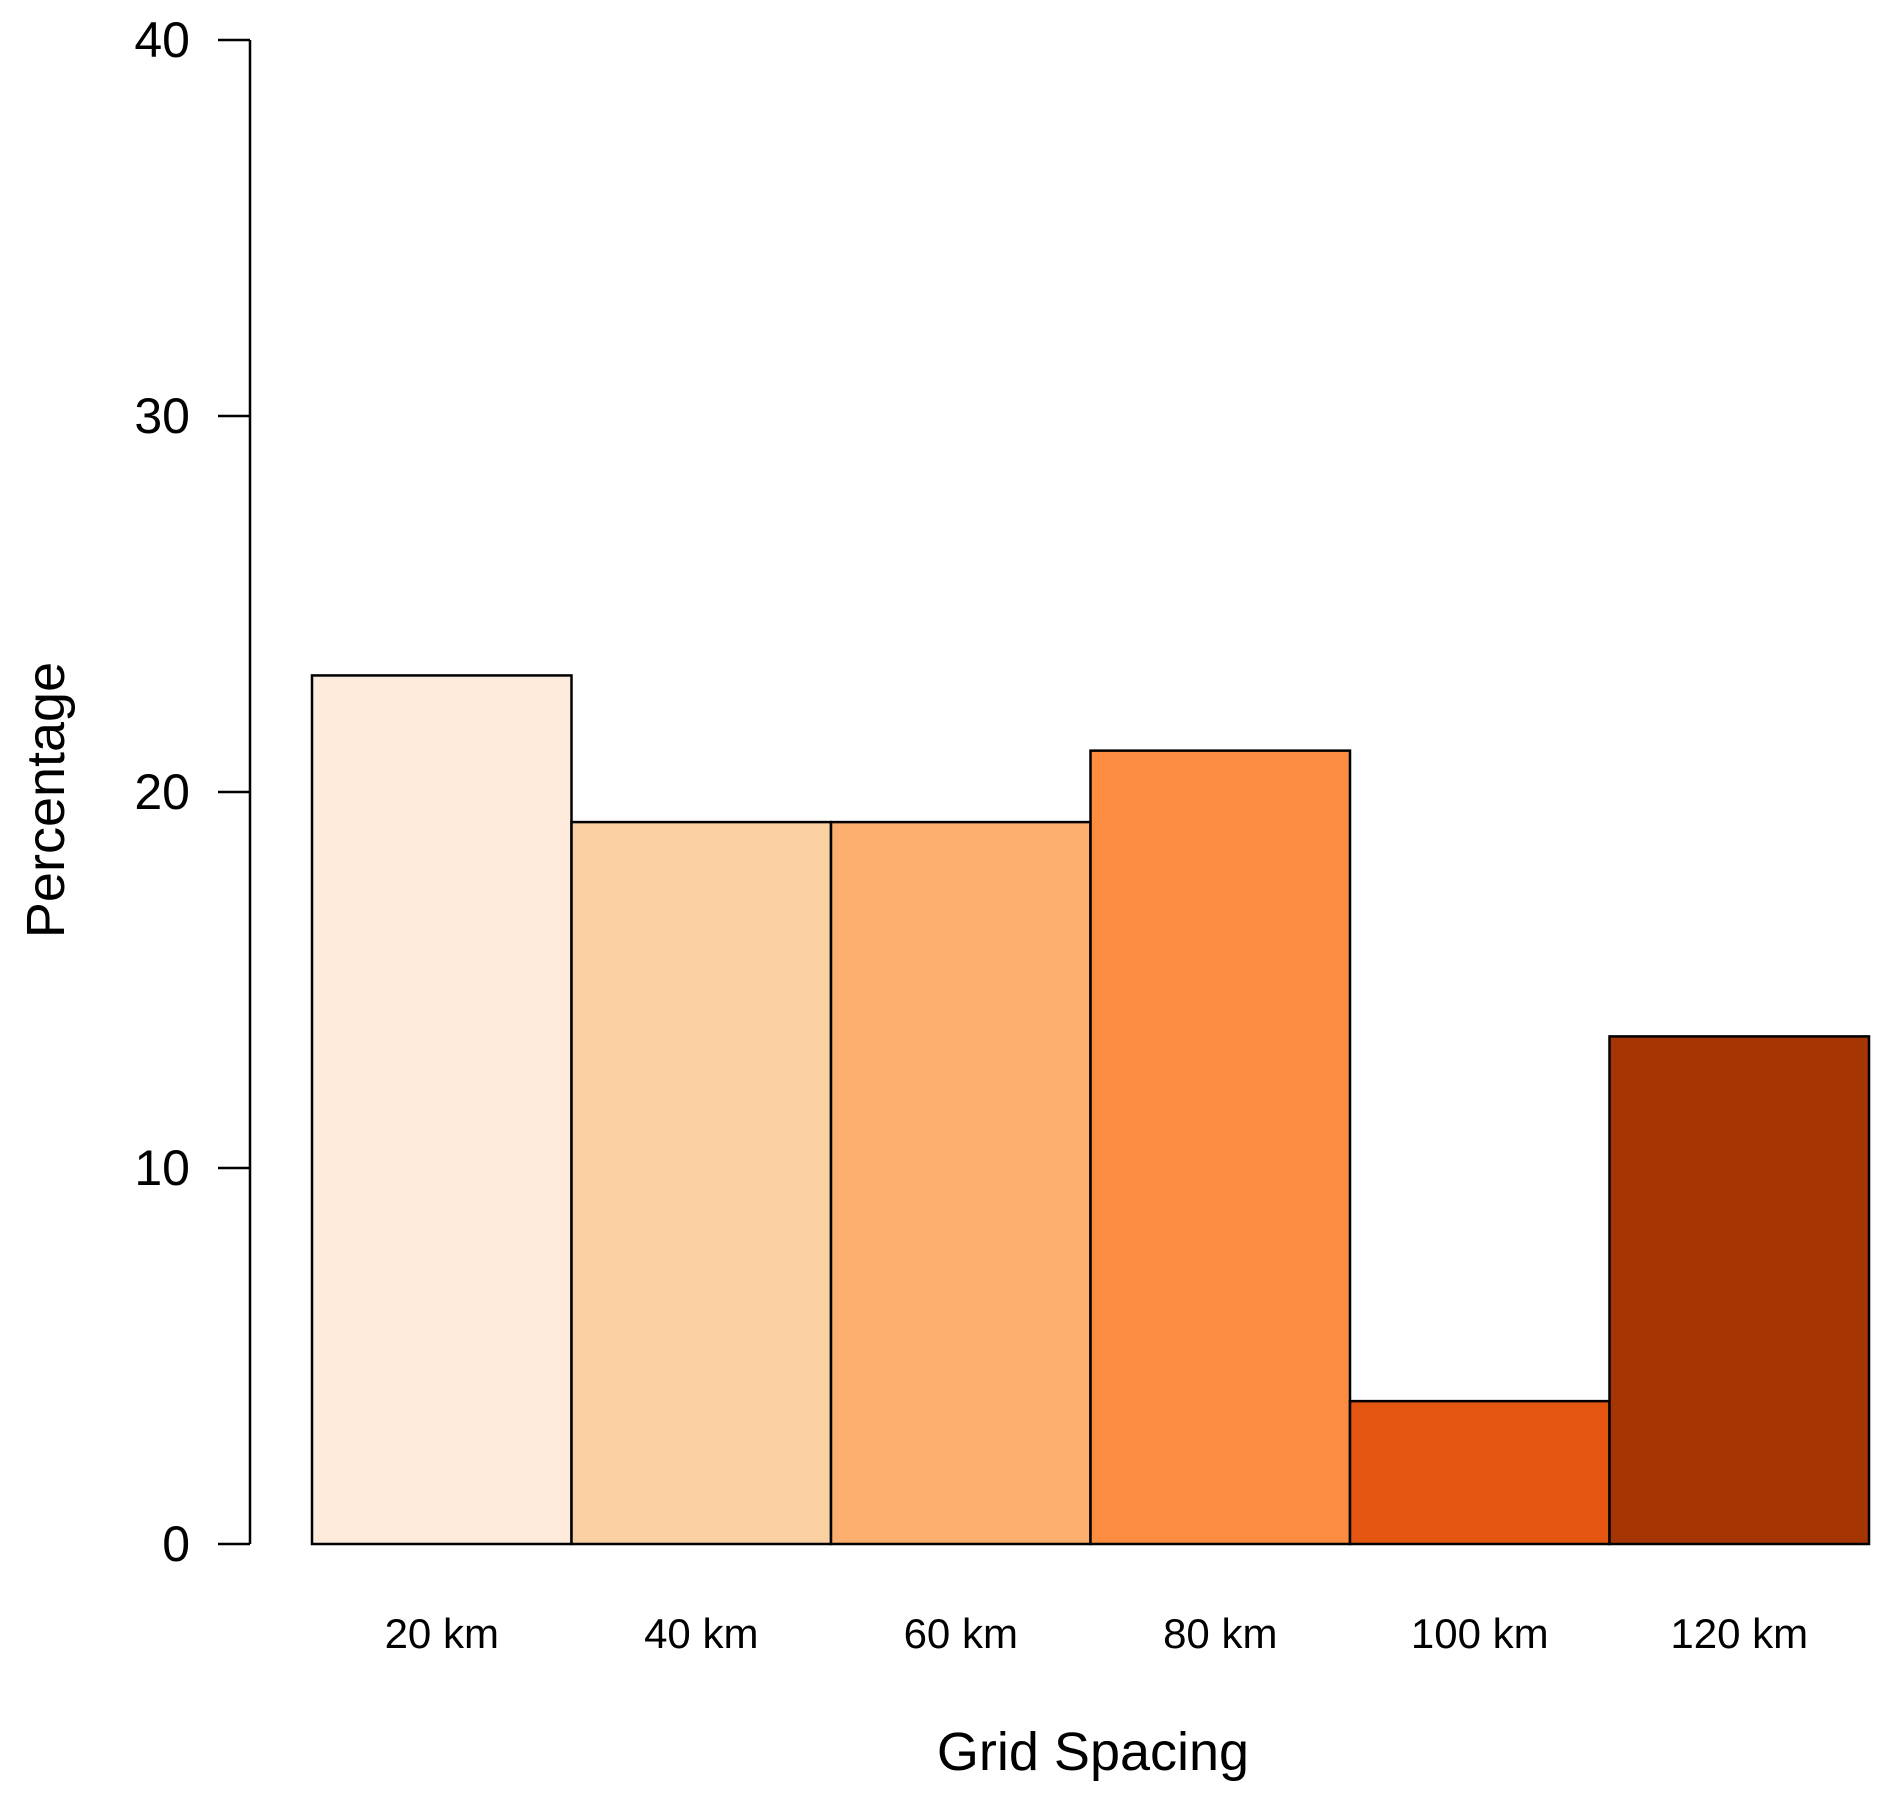 The width and height of the screenshot is (1892, 1800). Describe the element at coordinates (1220, 1147) in the screenshot. I see `bar-80-km` at that location.